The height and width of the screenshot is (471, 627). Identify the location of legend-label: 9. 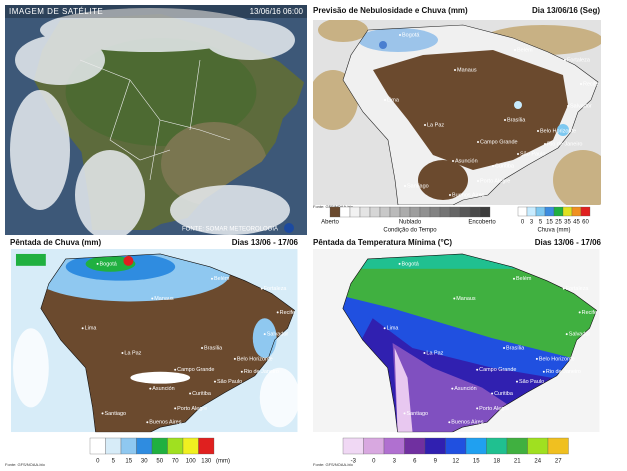
(436, 462).